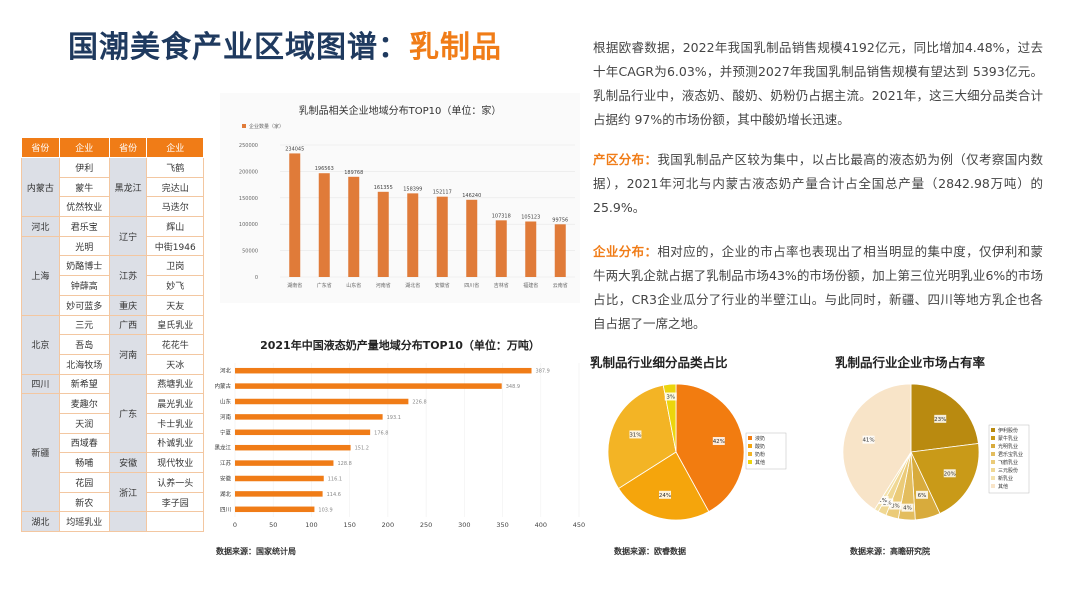 Image resolution: width=1080 pixels, height=608 pixels. What do you see at coordinates (394, 418) in the screenshot?
I see `data-label: 193.1` at bounding box center [394, 418].